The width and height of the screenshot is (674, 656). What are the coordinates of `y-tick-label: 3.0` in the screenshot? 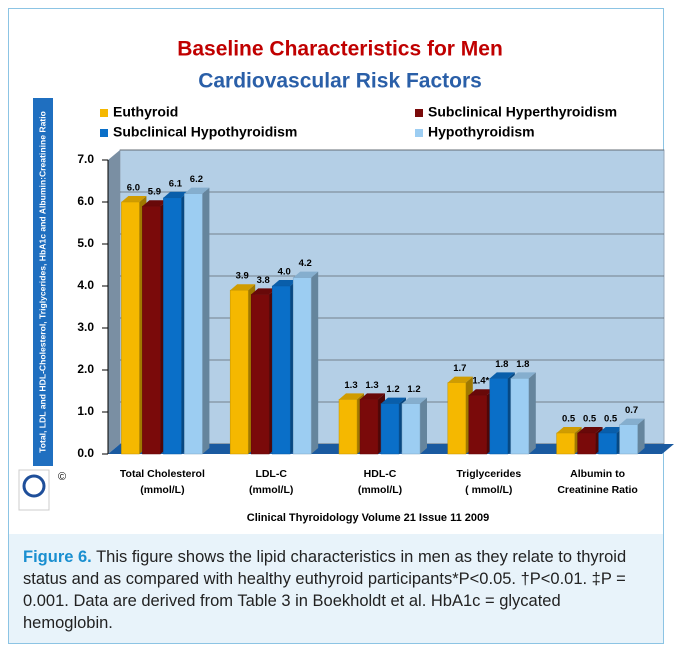 It's located at (85, 327).